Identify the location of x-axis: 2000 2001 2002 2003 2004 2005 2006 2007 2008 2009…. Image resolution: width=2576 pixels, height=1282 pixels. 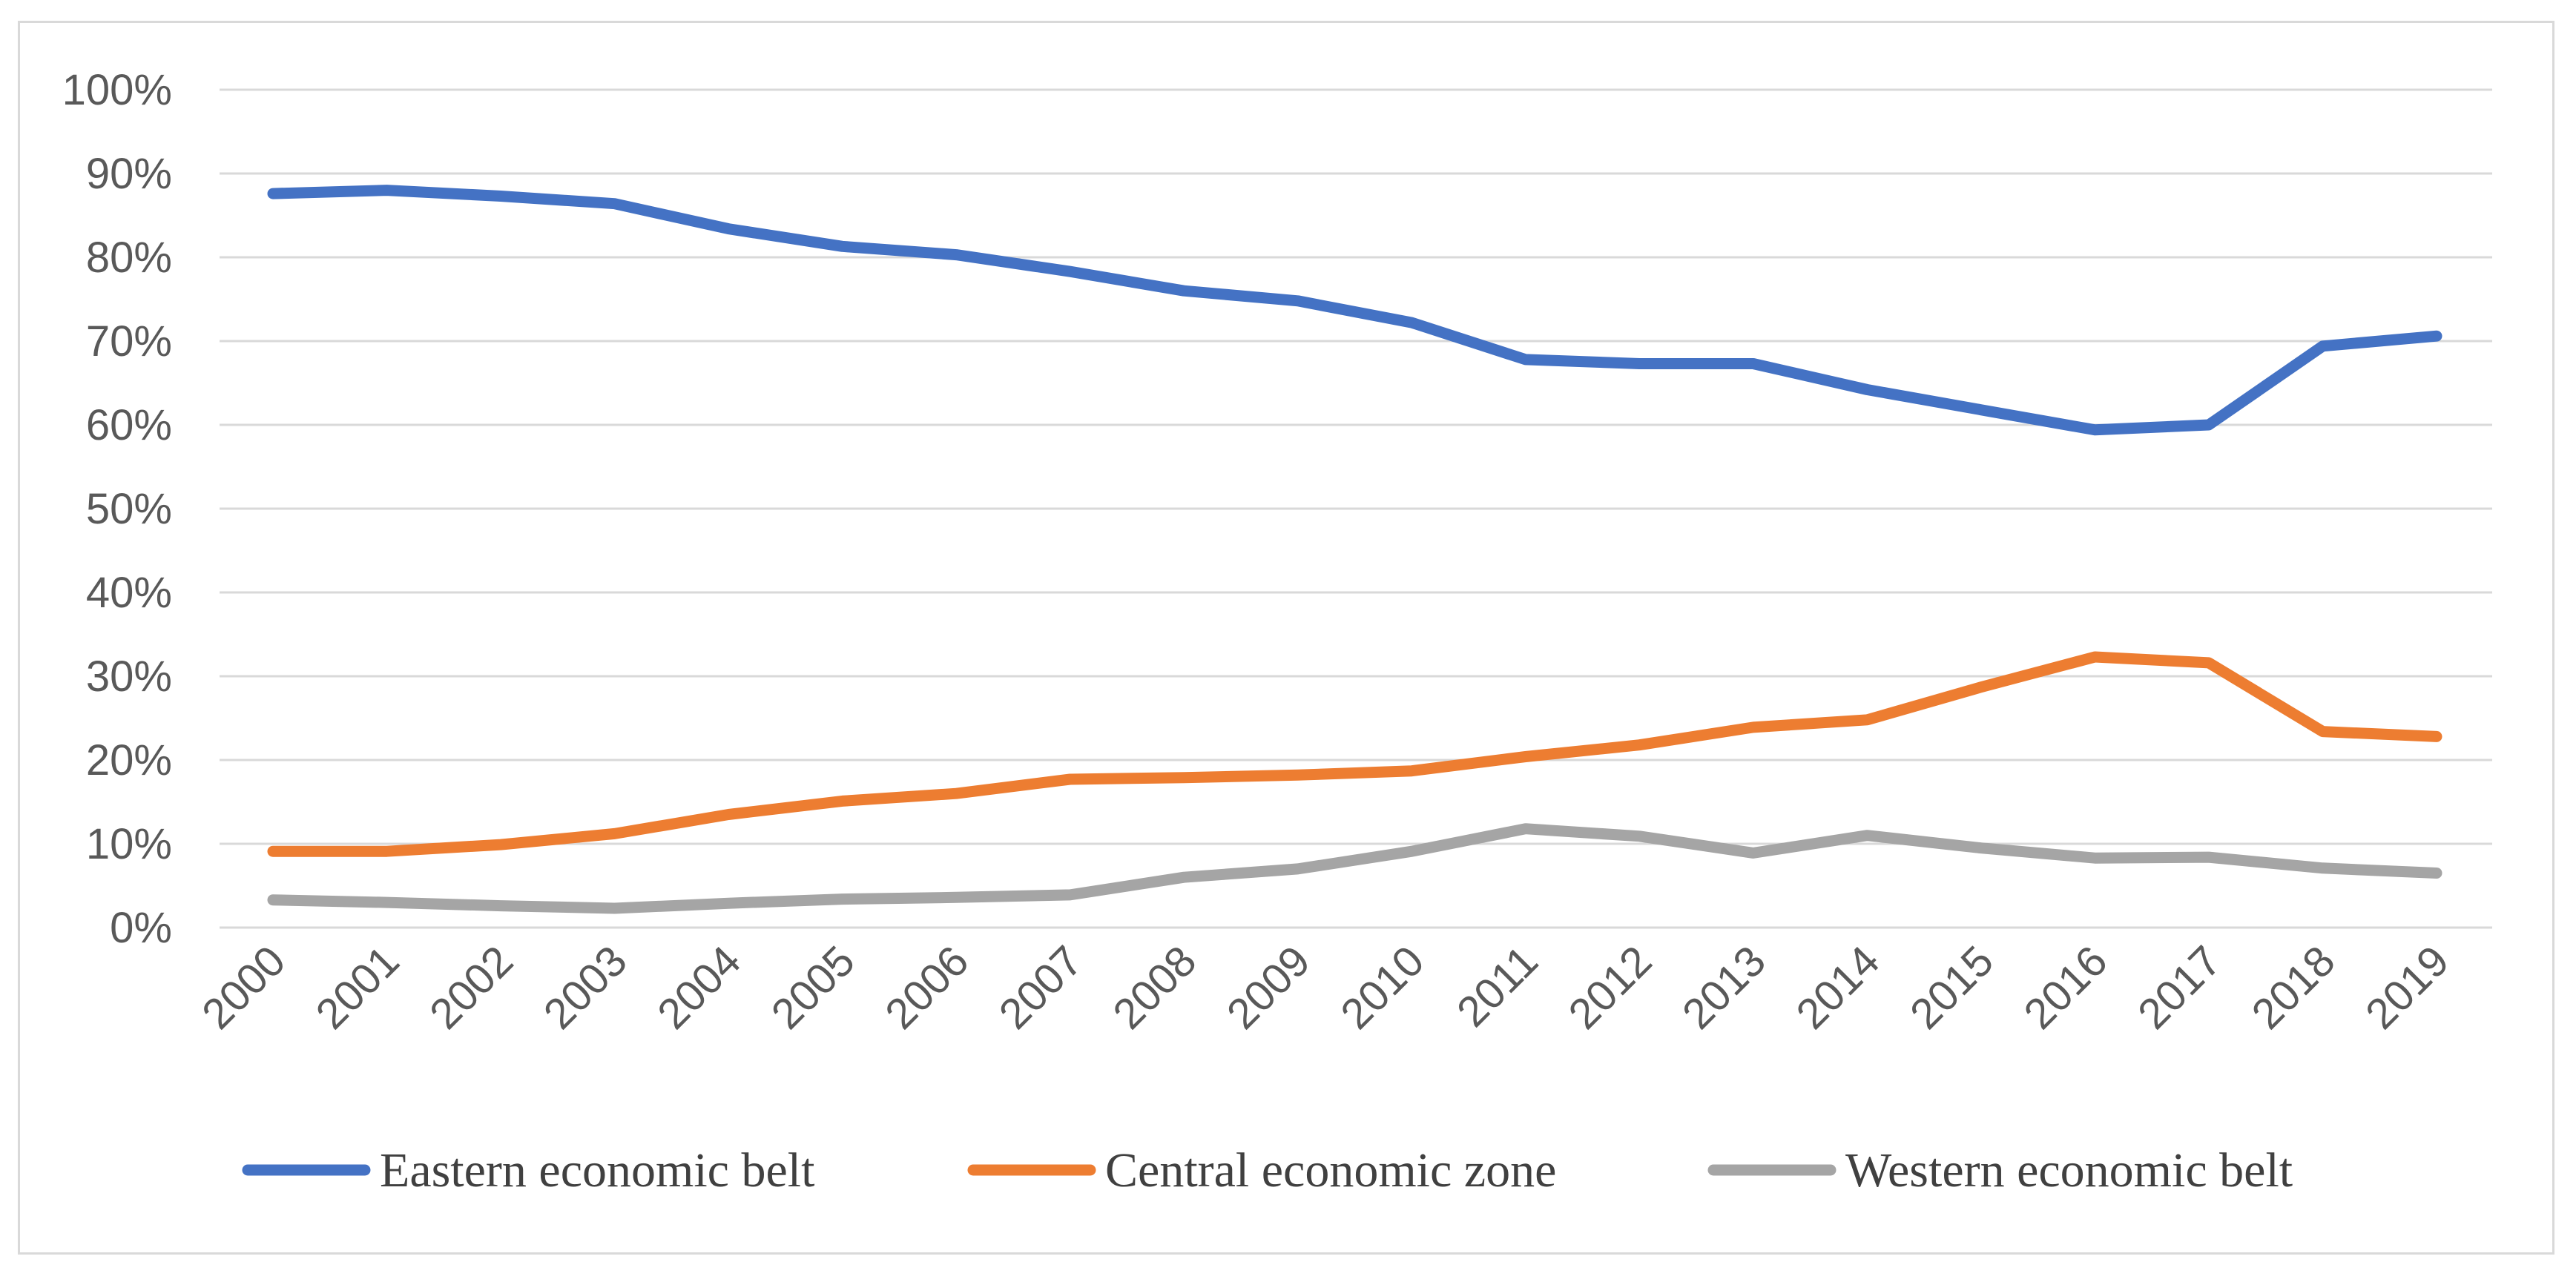
(1325, 987).